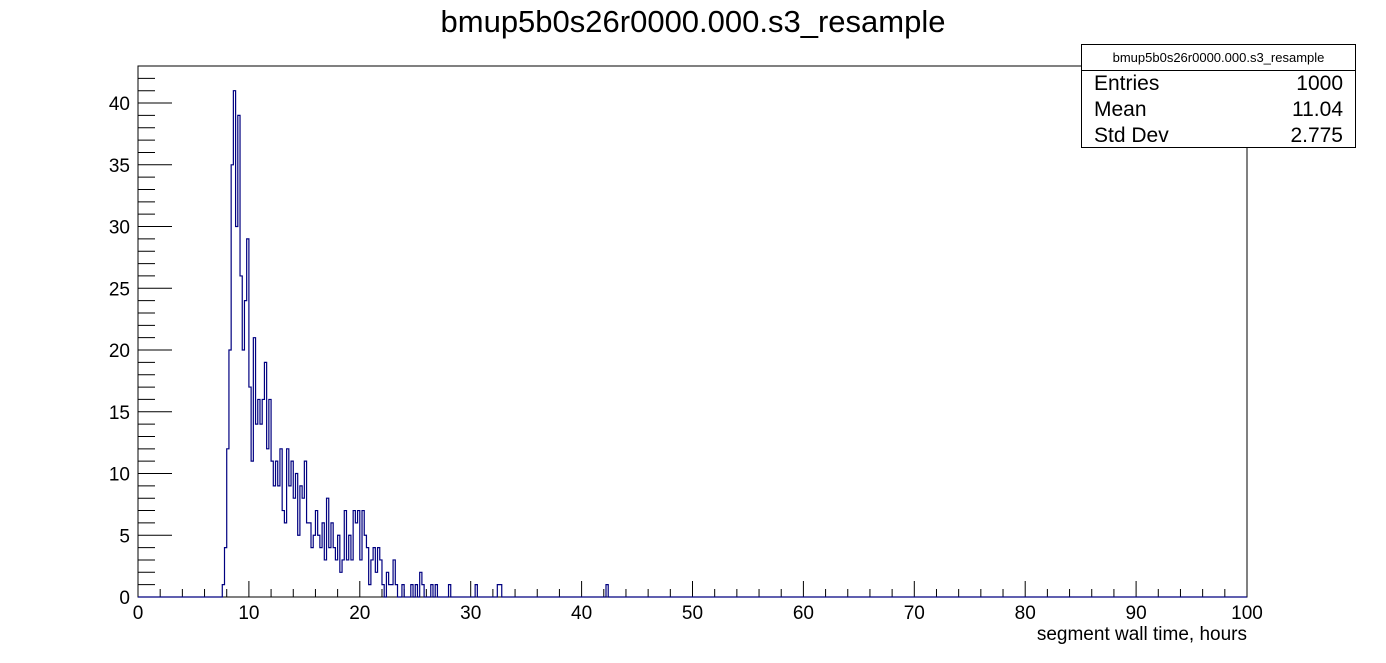 This screenshot has height=663, width=1386. What do you see at coordinates (803, 613) in the screenshot?
I see `x-tick-label: 60` at bounding box center [803, 613].